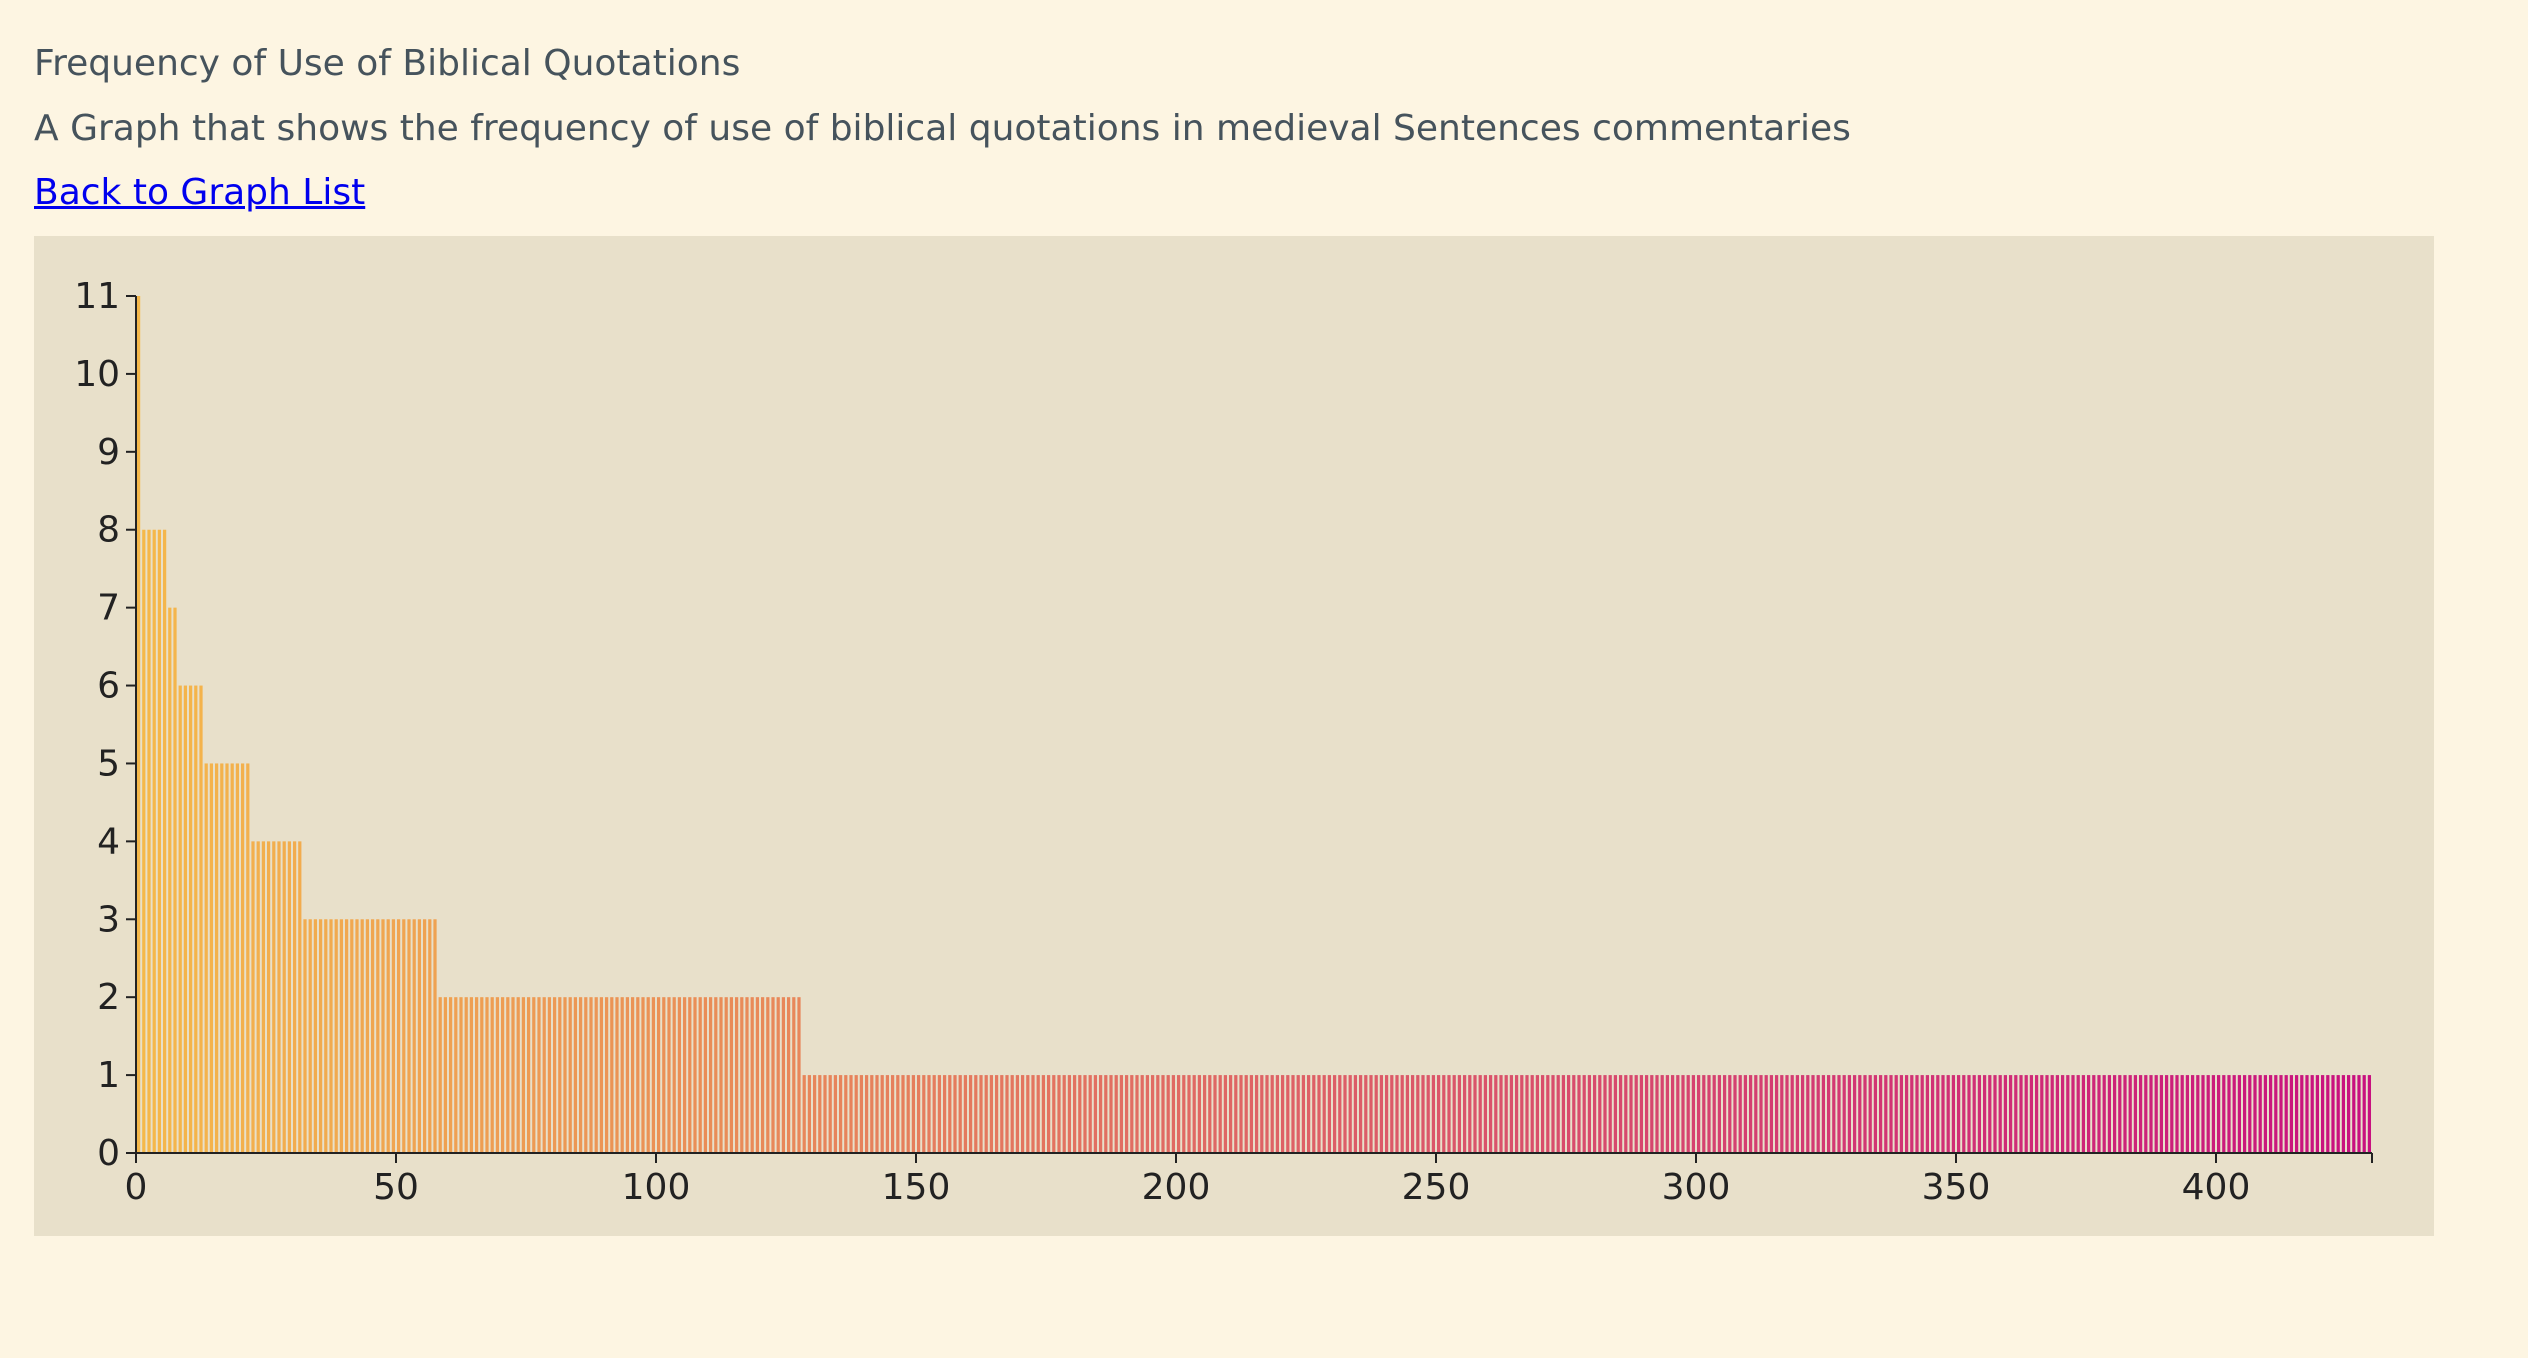  I want to click on y-tick-label-0: 0, so click(108, 1153).